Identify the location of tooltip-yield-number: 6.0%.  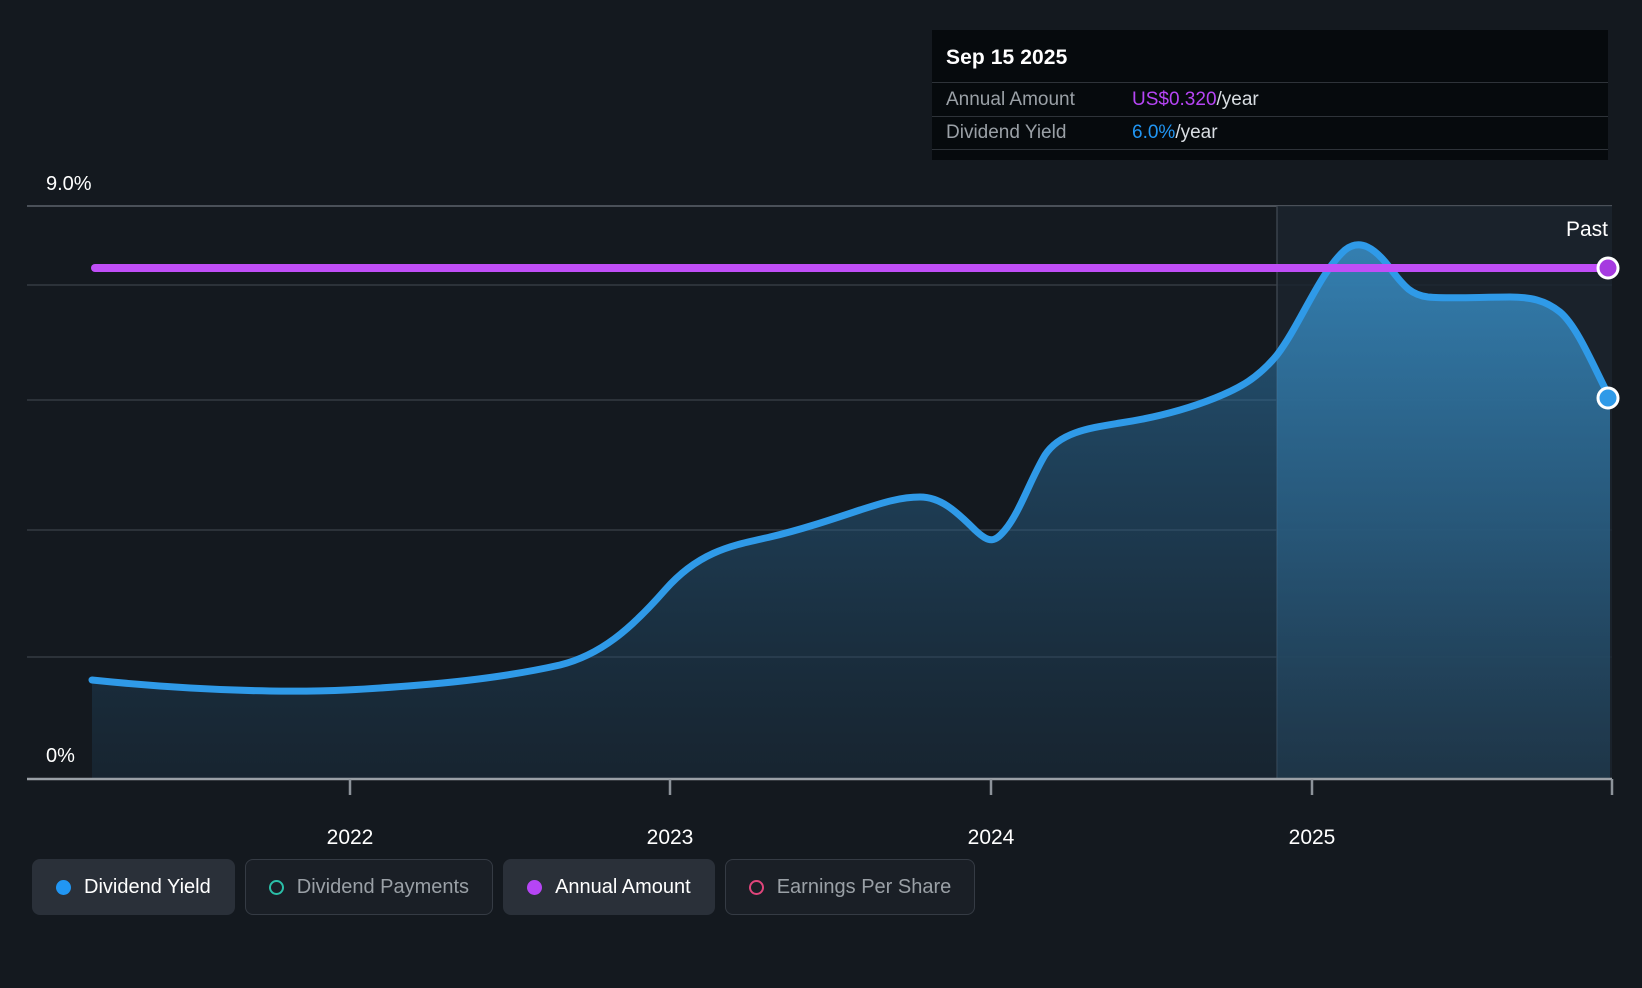
(1154, 132).